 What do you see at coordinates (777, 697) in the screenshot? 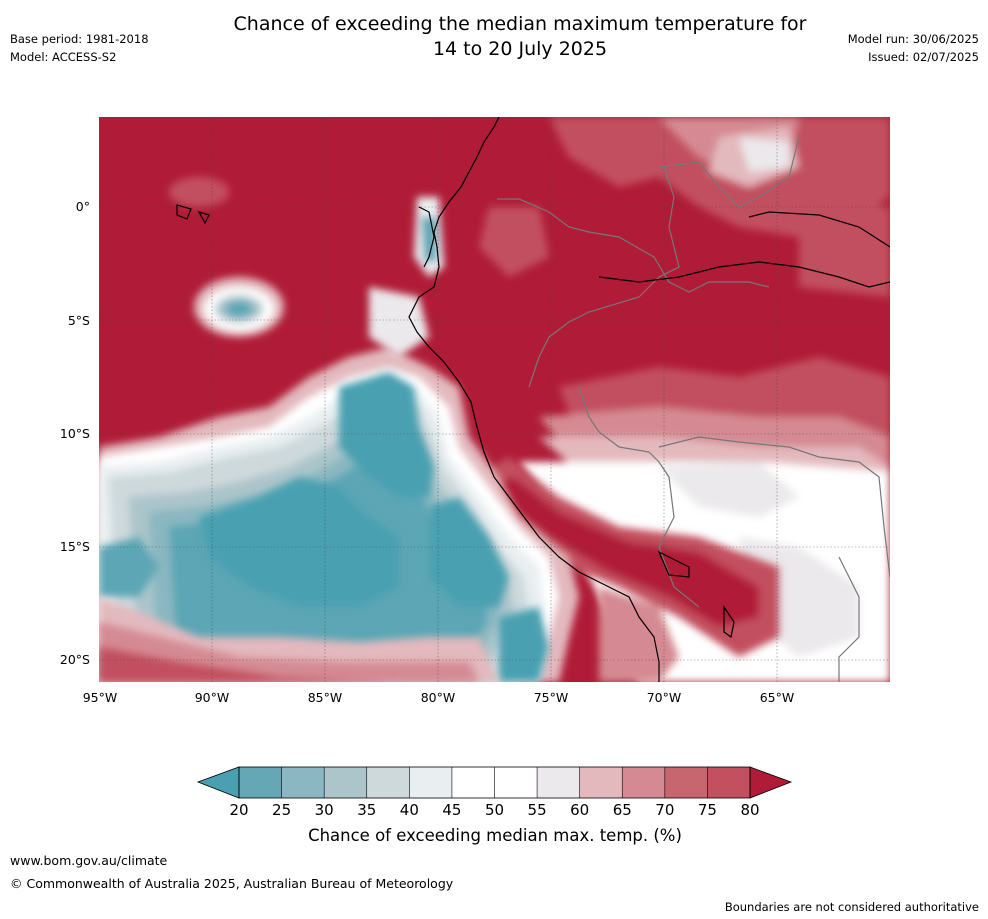
I see `lon-label-6: 65°W` at bounding box center [777, 697].